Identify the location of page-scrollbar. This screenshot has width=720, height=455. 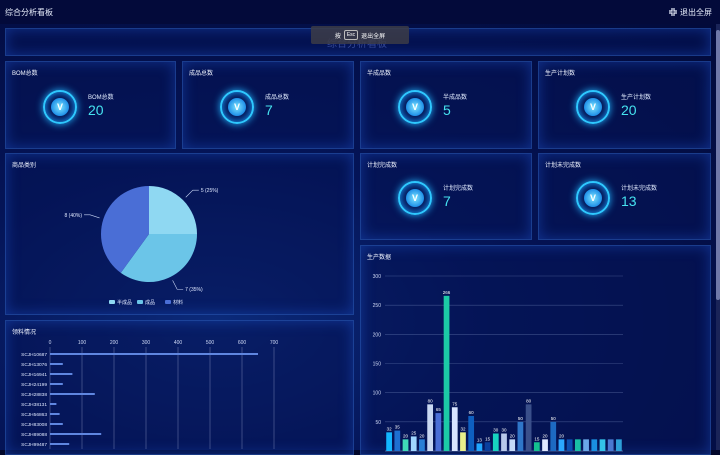
(718, 237).